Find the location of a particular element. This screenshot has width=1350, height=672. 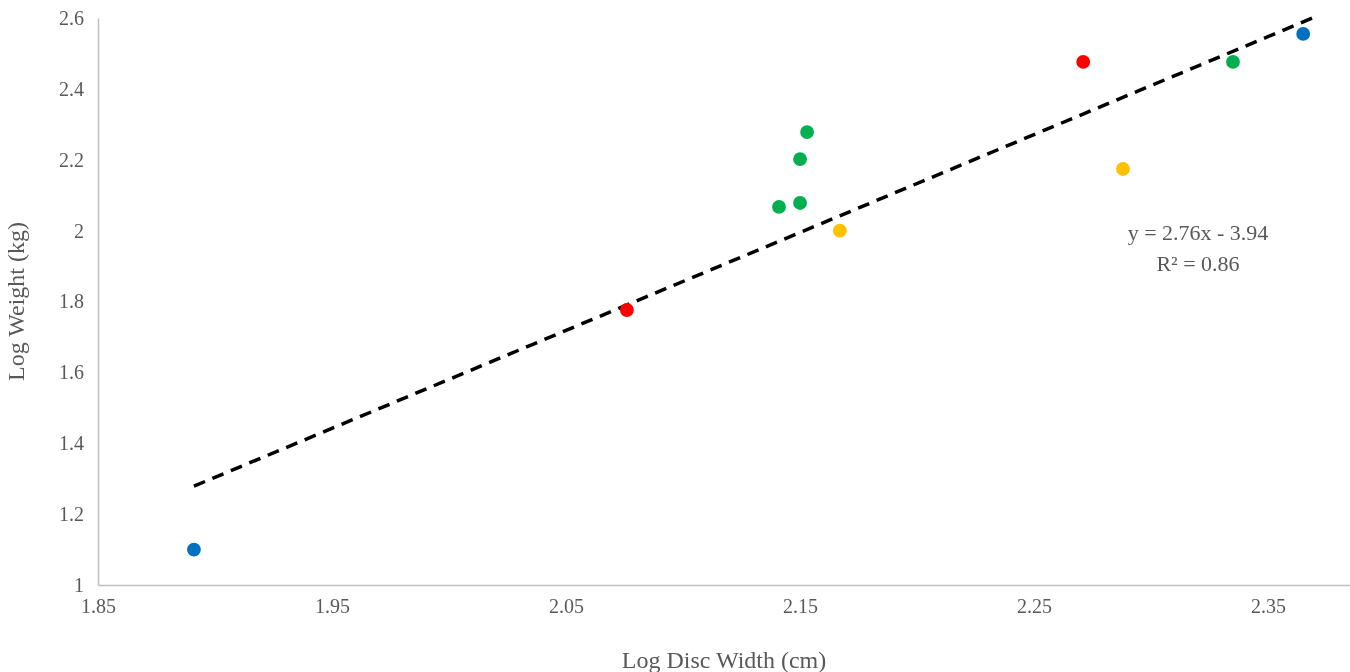

y-tick-label: 2.6 is located at coordinates (71, 17).